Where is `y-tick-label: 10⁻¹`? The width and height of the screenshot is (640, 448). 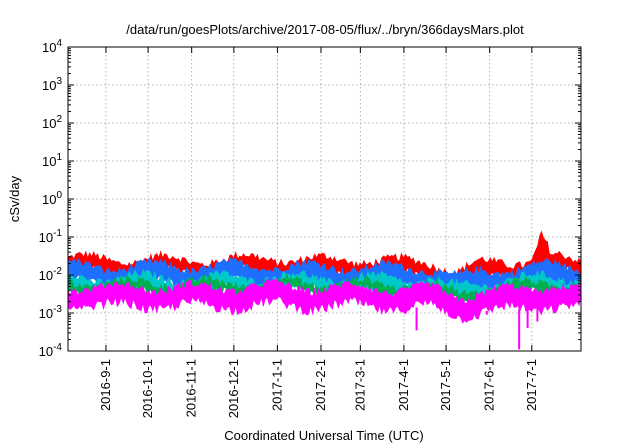 y-tick-label: 10⁻¹ is located at coordinates (51, 236).